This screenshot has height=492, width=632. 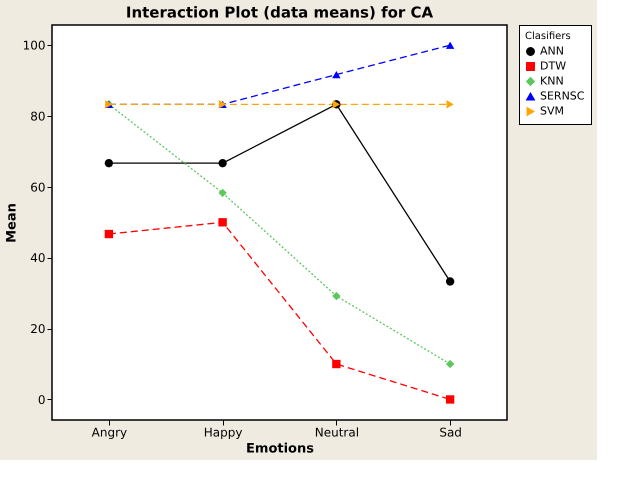 What do you see at coordinates (552, 51) in the screenshot?
I see `legend-label: ANN` at bounding box center [552, 51].